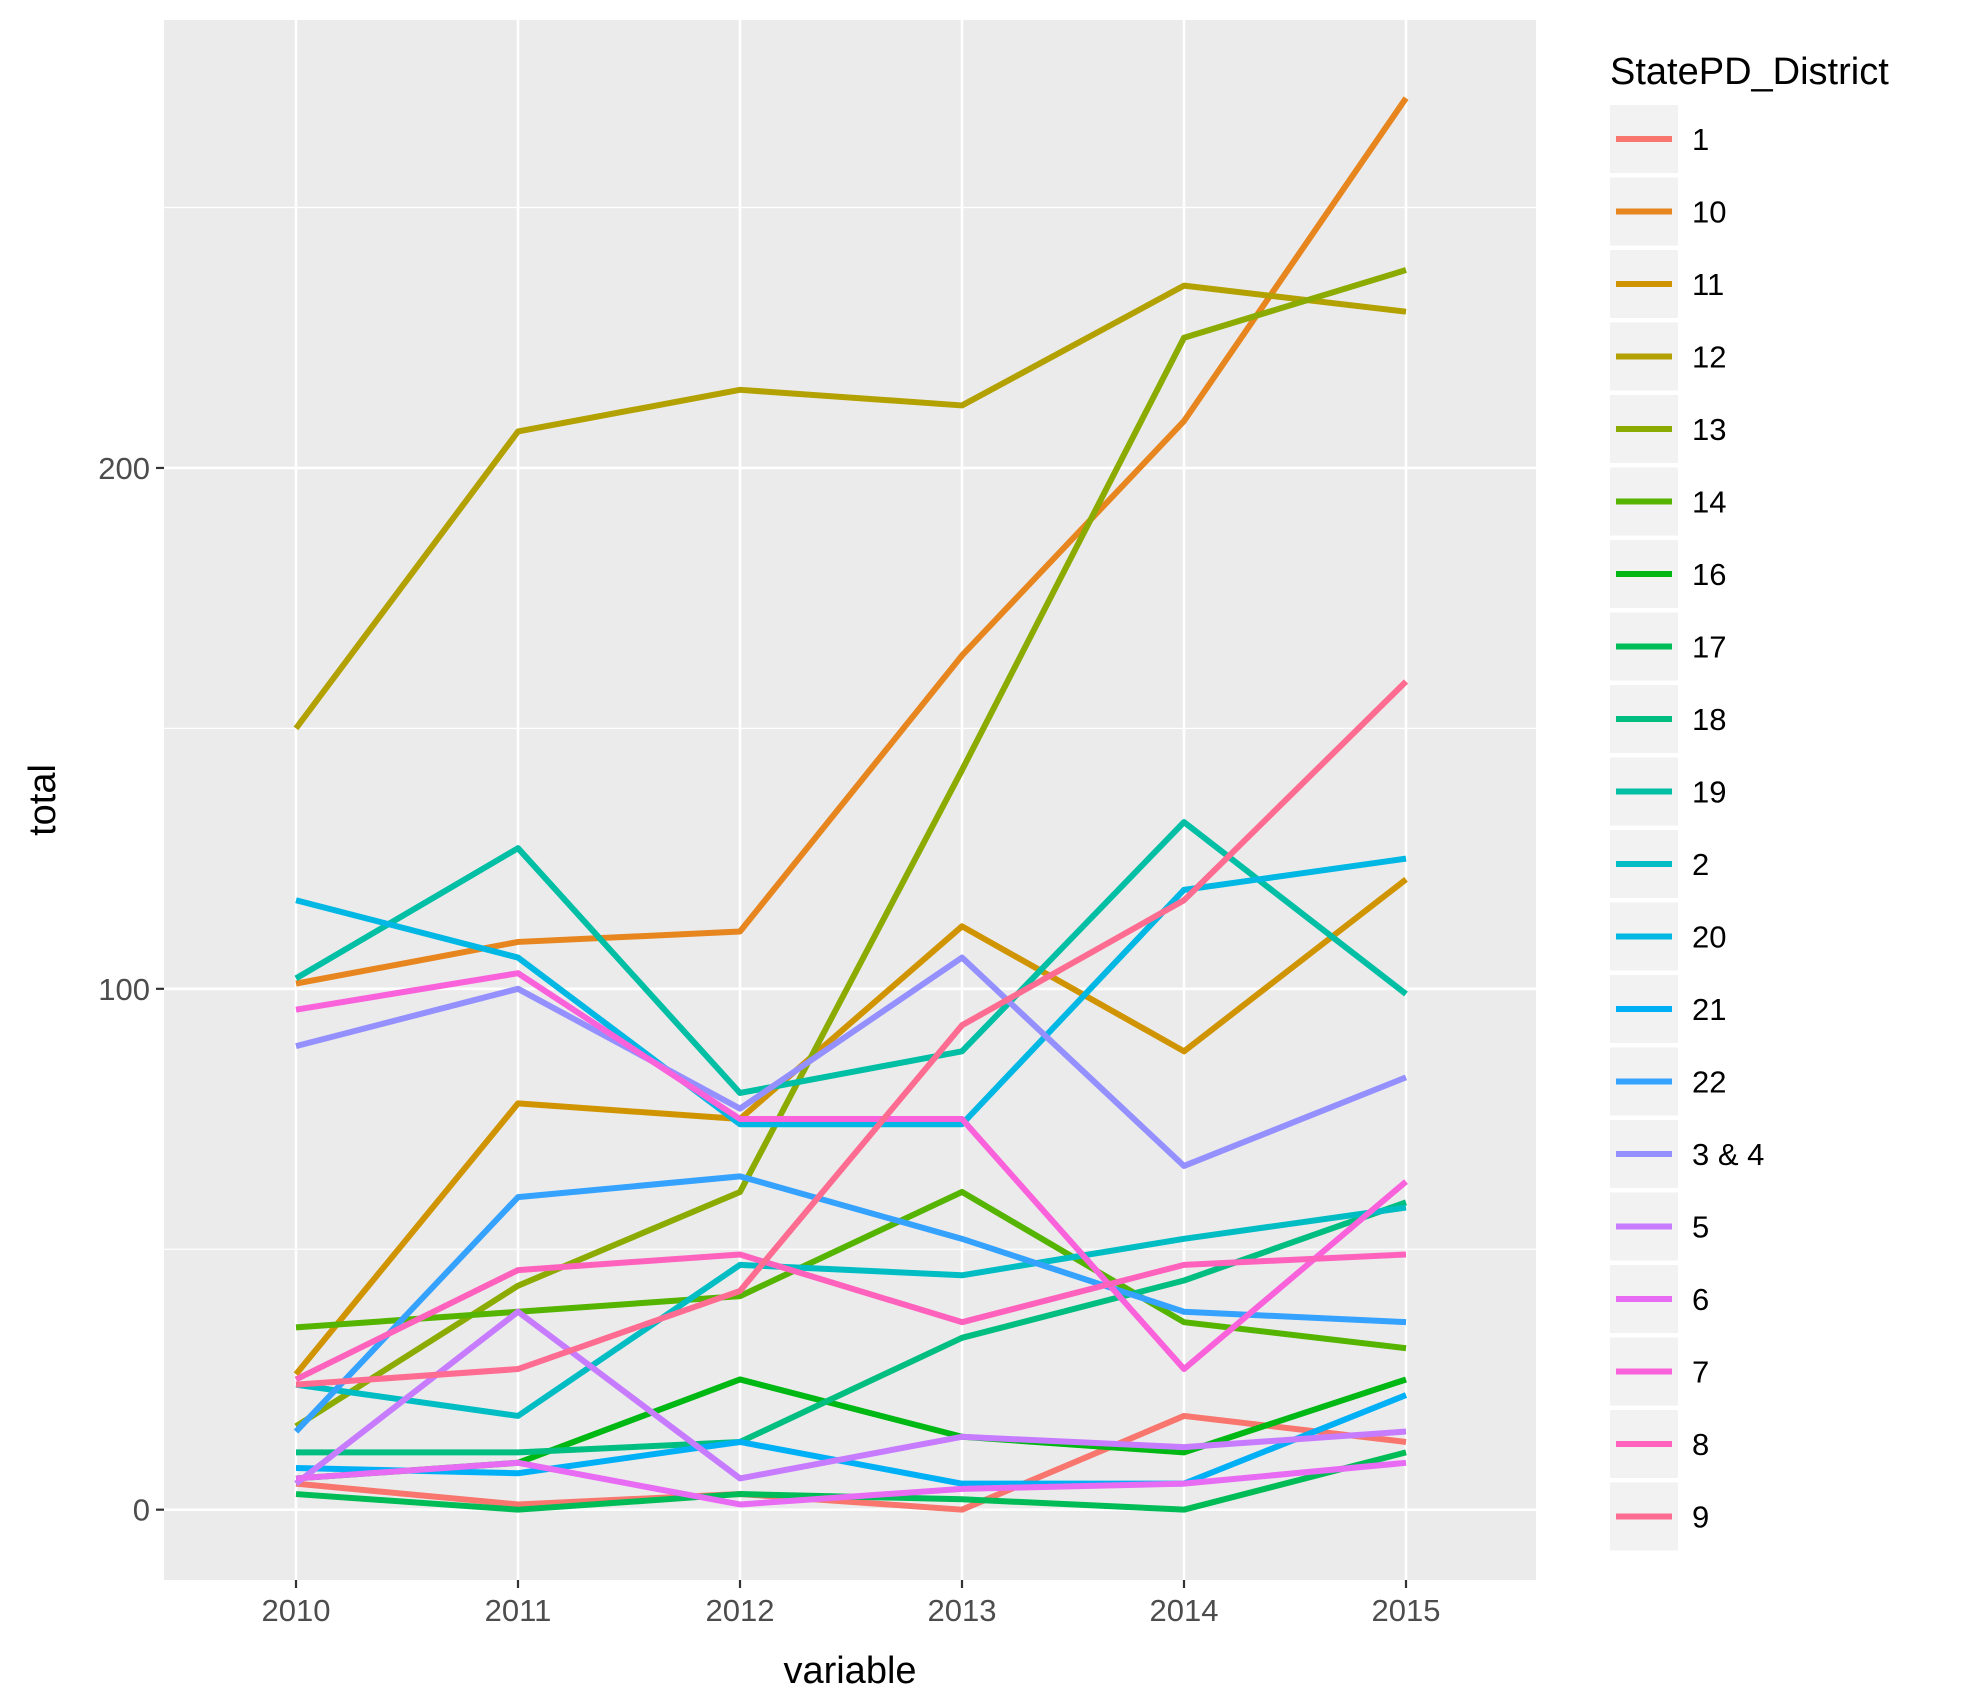 The height and width of the screenshot is (1700, 1987). Describe the element at coordinates (124, 989) in the screenshot. I see `y-tick-label: 100` at that location.